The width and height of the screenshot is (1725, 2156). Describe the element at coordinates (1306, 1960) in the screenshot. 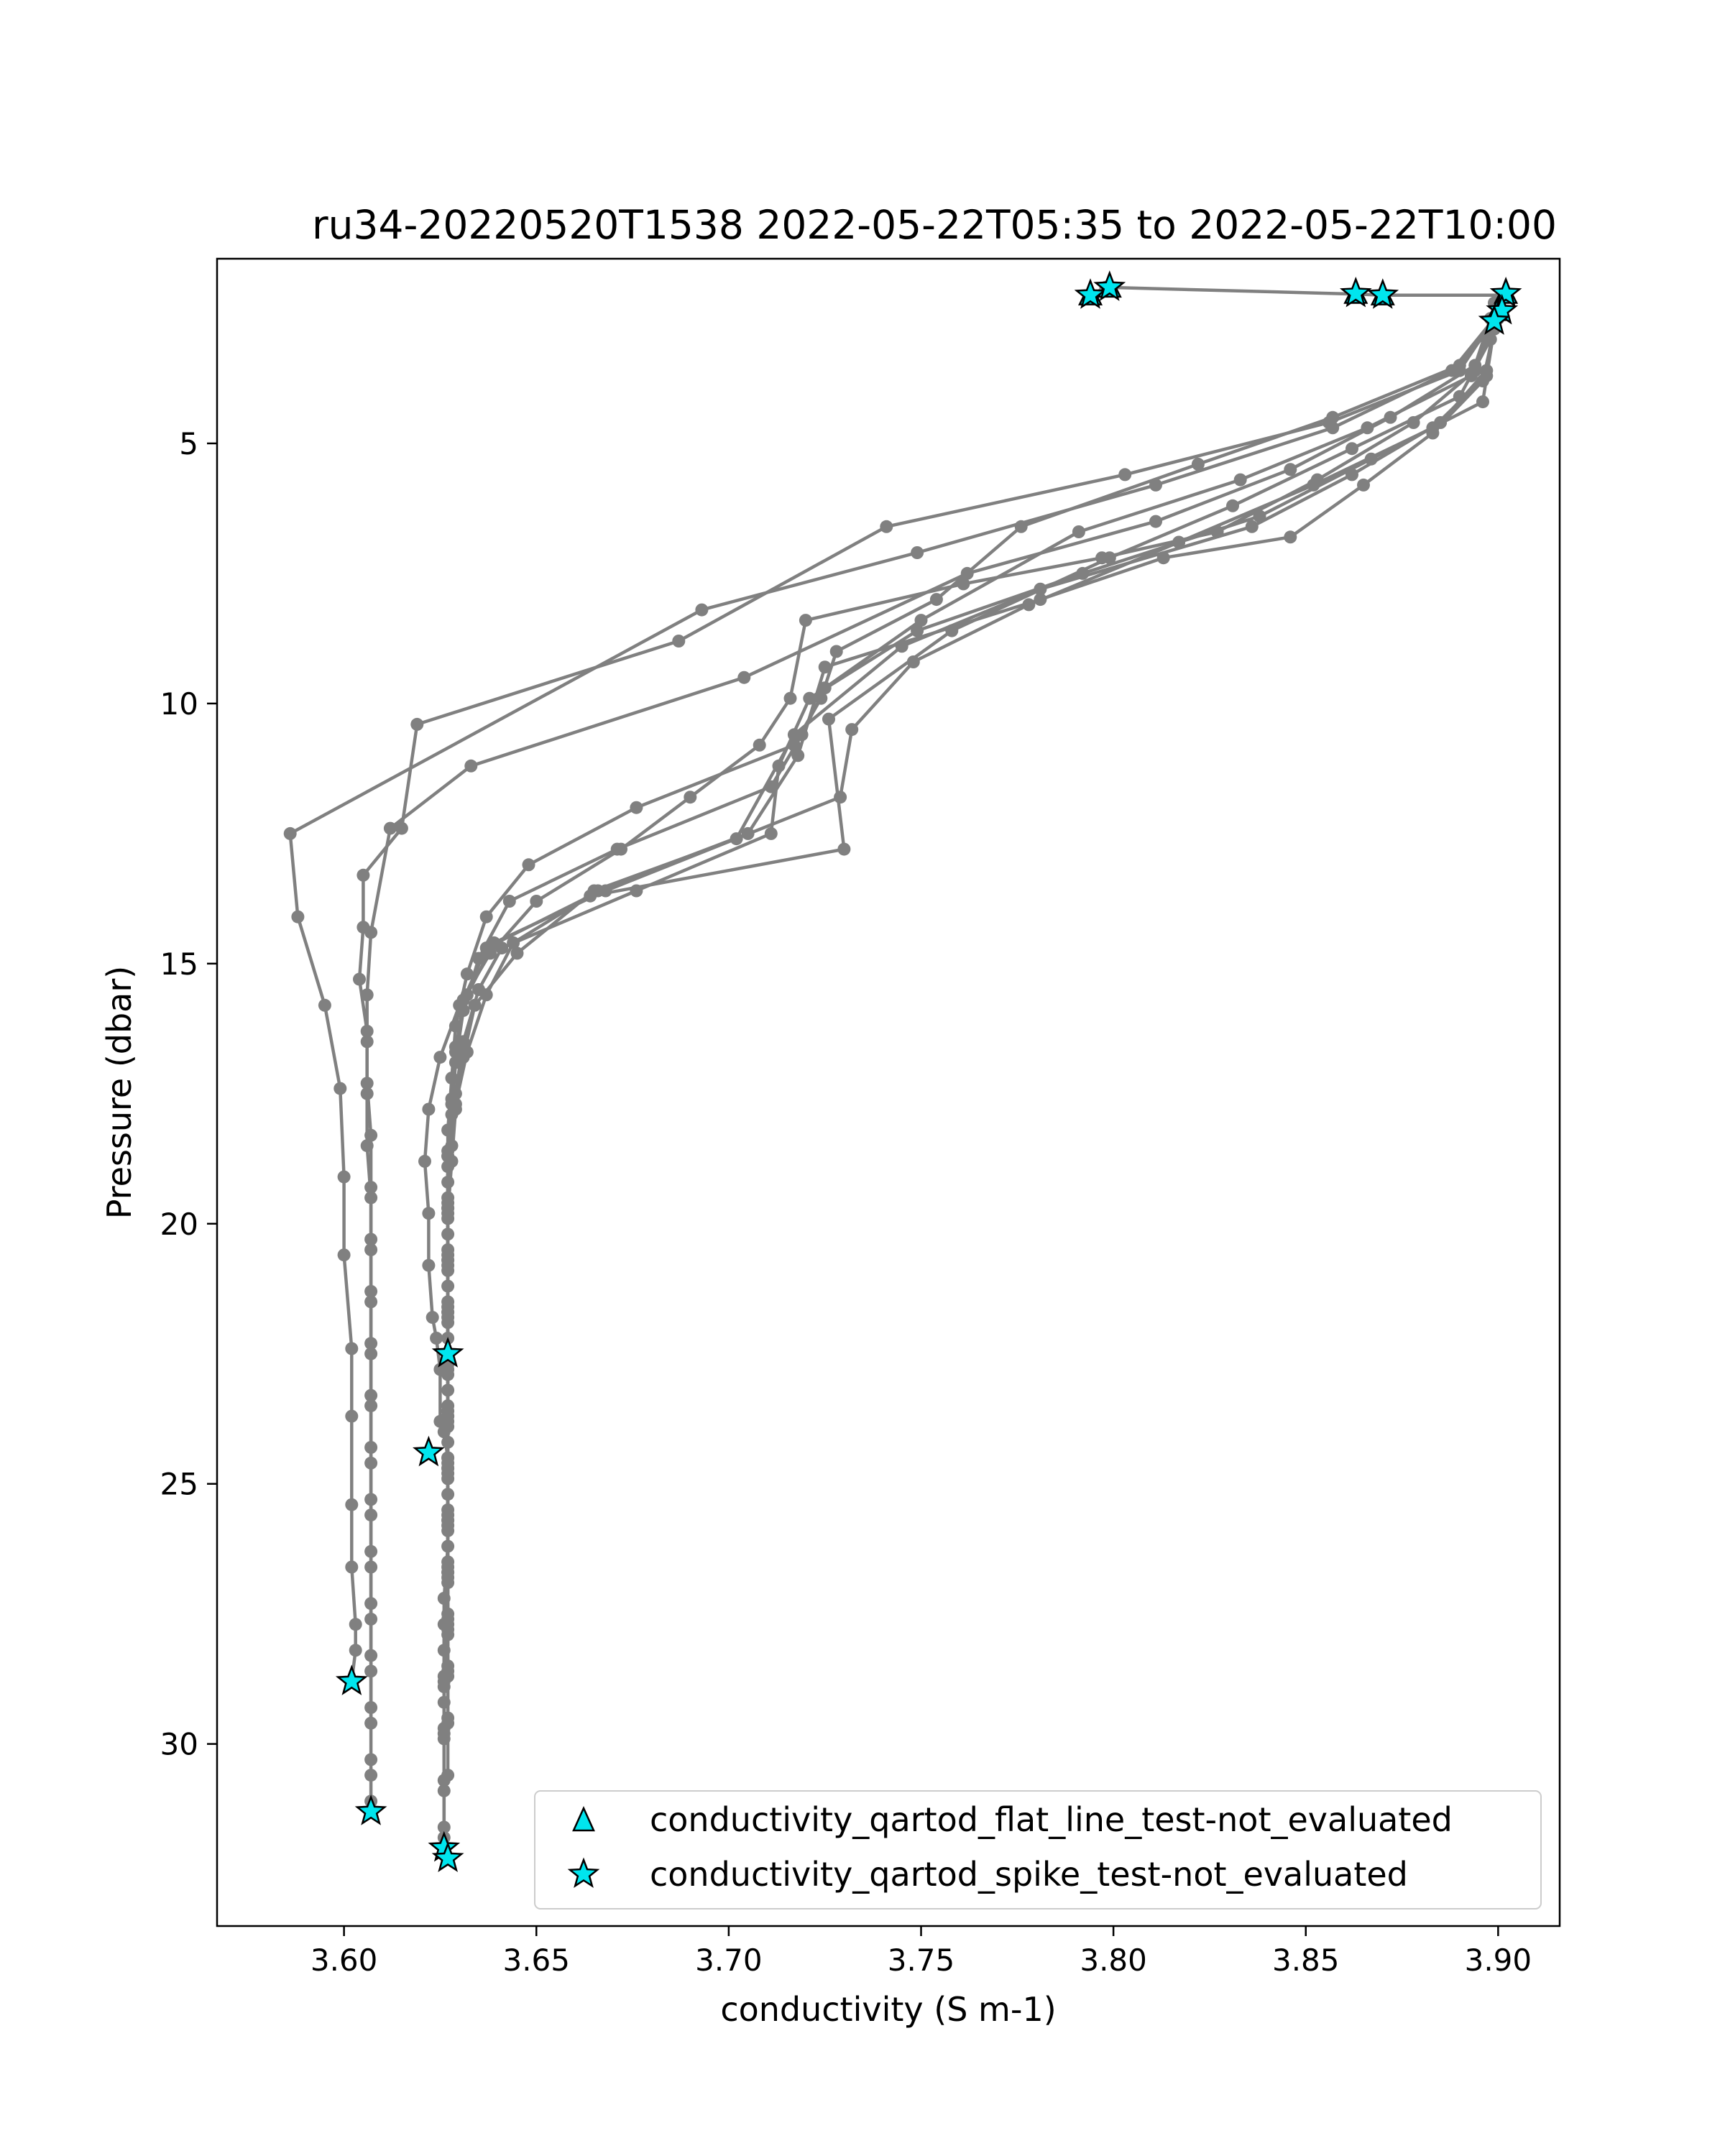

I see `x-tick-label: 3.85` at that location.